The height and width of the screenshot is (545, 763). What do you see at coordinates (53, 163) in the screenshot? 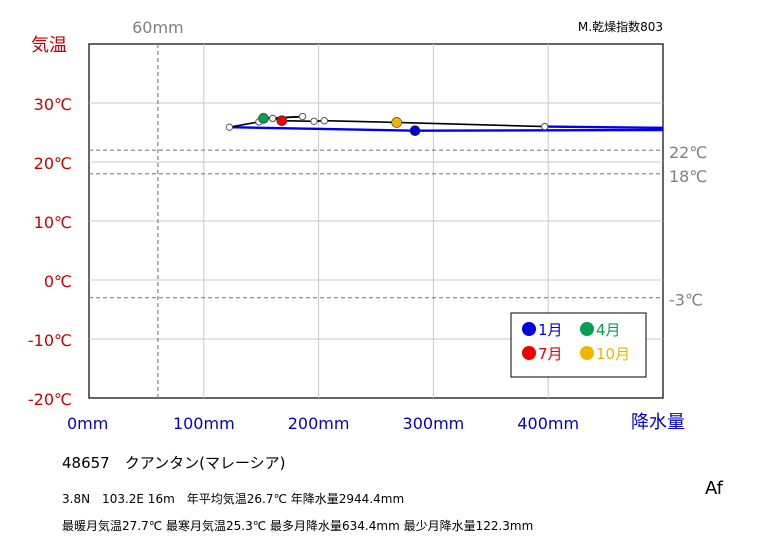
I see `y-tick-label: 20℃` at bounding box center [53, 163].